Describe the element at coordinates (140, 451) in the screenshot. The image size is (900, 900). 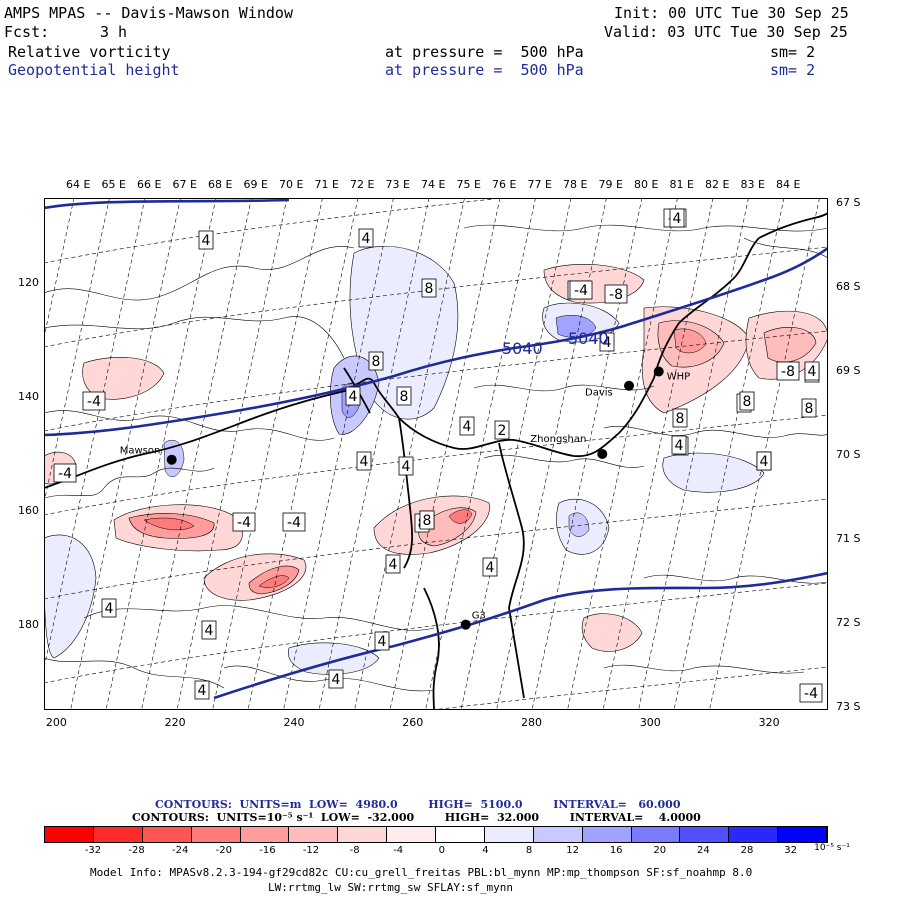
I see `station-label: Mawson` at that location.